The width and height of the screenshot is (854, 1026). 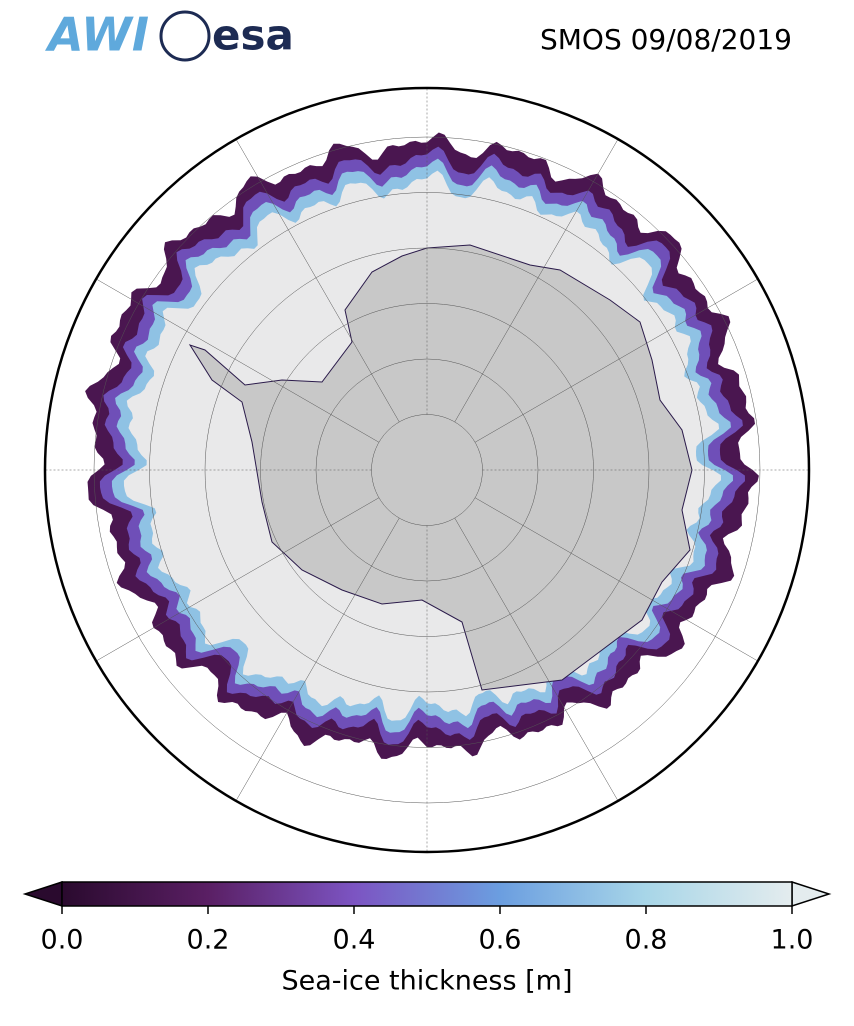 What do you see at coordinates (62, 940) in the screenshot?
I see `colorbar-tick-label: 0.0` at bounding box center [62, 940].